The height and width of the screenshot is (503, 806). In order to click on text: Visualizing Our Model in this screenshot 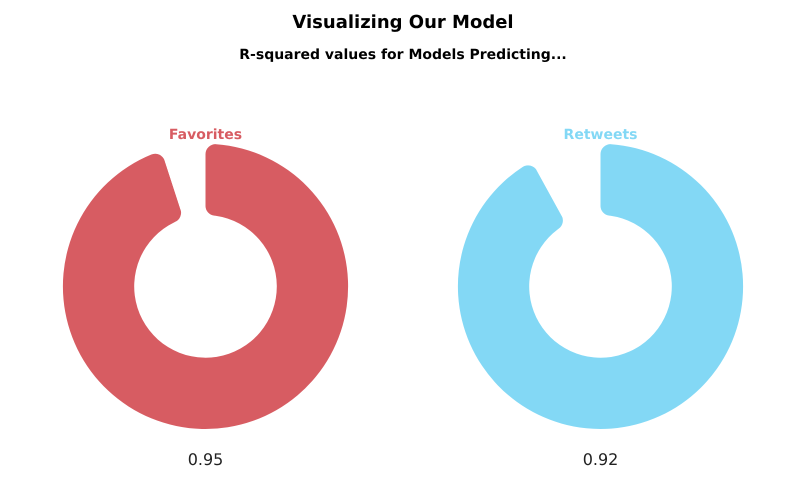, I will do `click(403, 22)`.